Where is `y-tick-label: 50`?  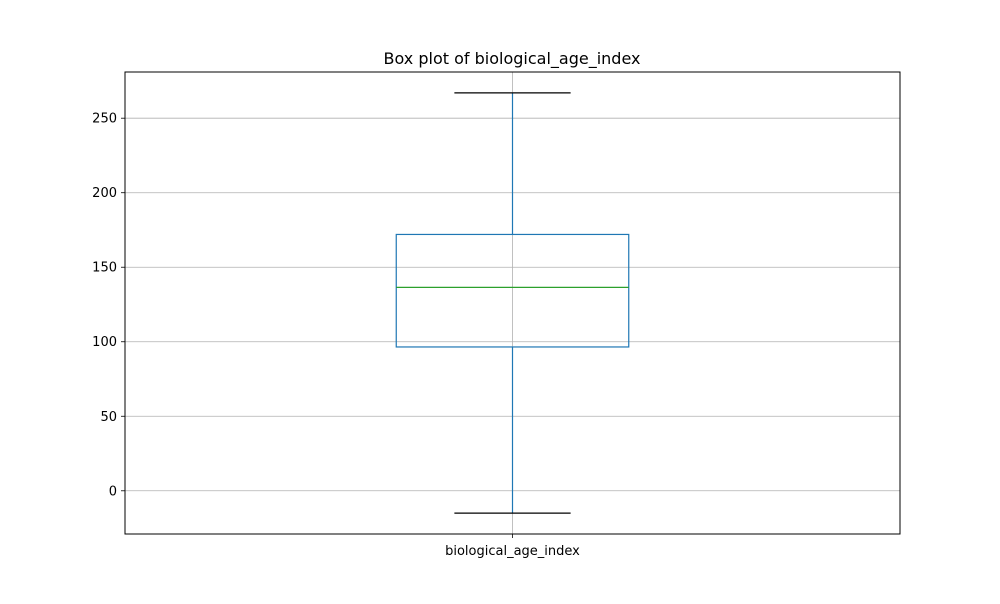
y-tick-label: 50 is located at coordinates (108, 417).